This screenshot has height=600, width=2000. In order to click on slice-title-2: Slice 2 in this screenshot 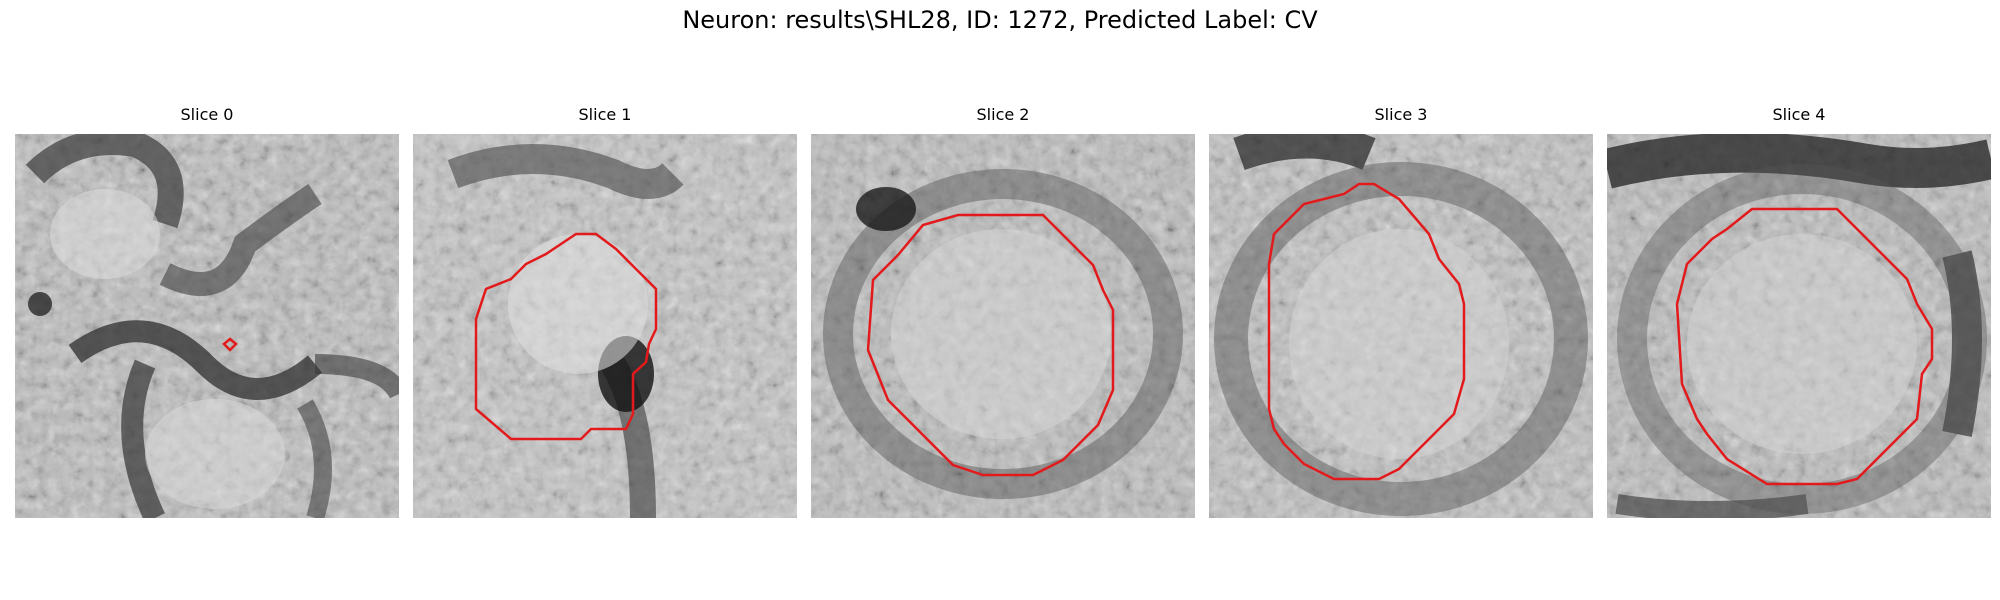, I will do `click(1003, 114)`.